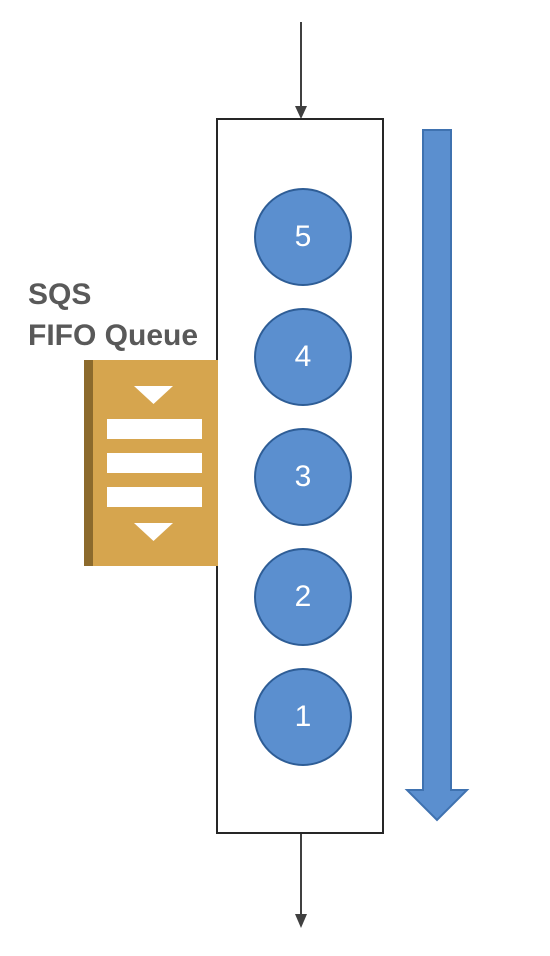 This screenshot has width=550, height=956. What do you see at coordinates (303, 597) in the screenshot?
I see `message-circle: 2` at bounding box center [303, 597].